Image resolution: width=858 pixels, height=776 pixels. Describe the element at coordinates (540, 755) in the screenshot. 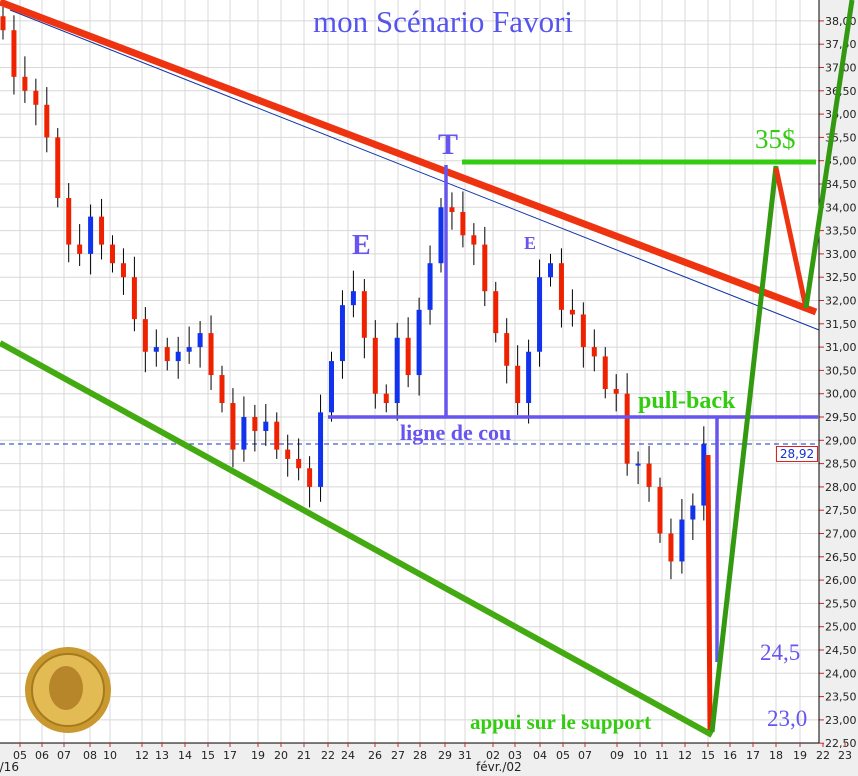

I see `x-tick-label: 04` at that location.